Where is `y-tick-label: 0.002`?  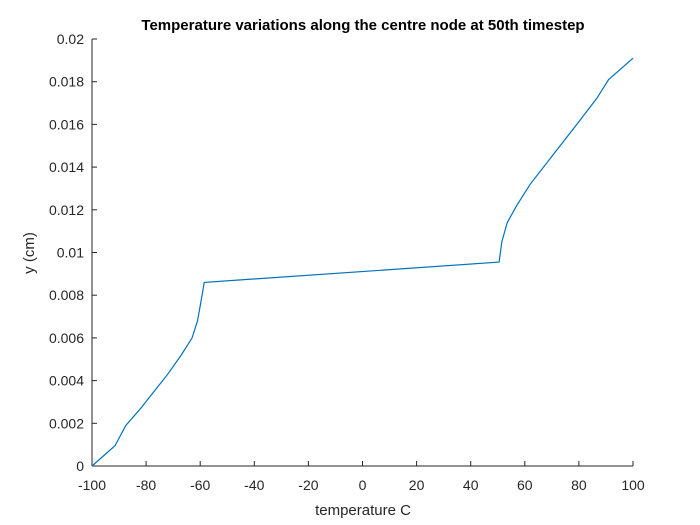
y-tick-label: 0.002 is located at coordinates (66, 423).